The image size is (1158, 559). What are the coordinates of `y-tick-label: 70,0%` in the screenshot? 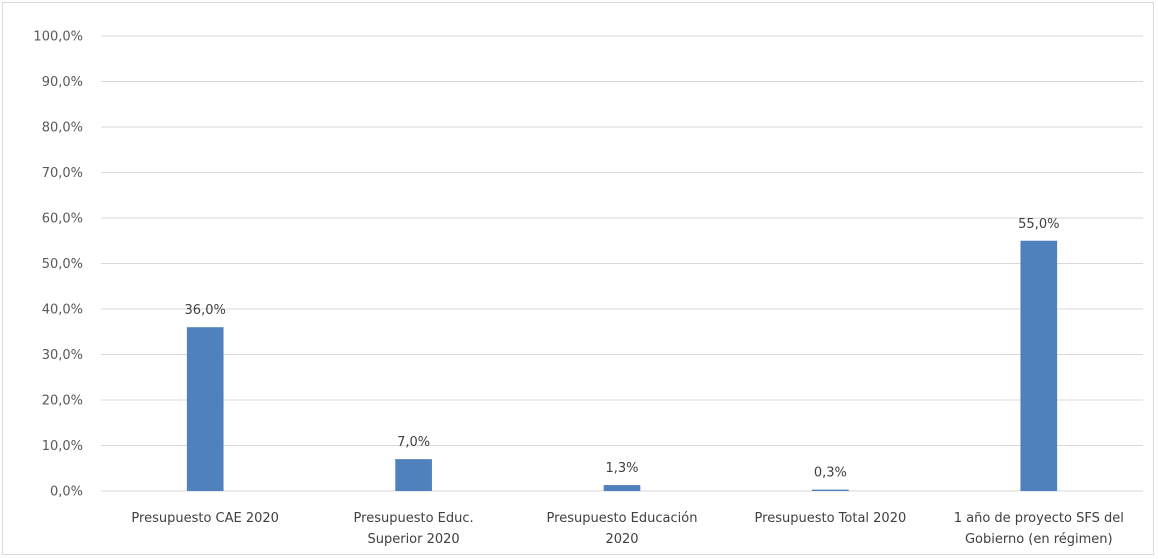 It's located at (62, 173).